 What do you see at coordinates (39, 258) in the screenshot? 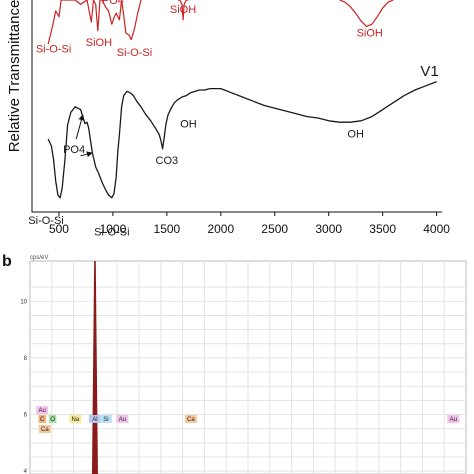
I see `panel-b-y-unit: cps/eV` at bounding box center [39, 258].